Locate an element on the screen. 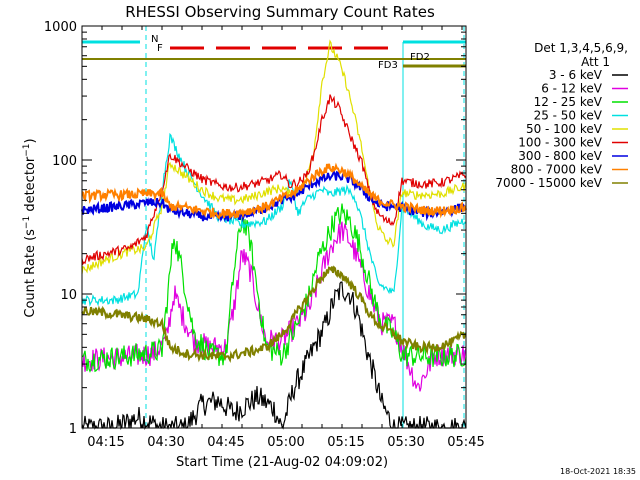 Image resolution: width=640 pixels, height=480 pixels. x-tick-label: 04:45 is located at coordinates (225, 442).